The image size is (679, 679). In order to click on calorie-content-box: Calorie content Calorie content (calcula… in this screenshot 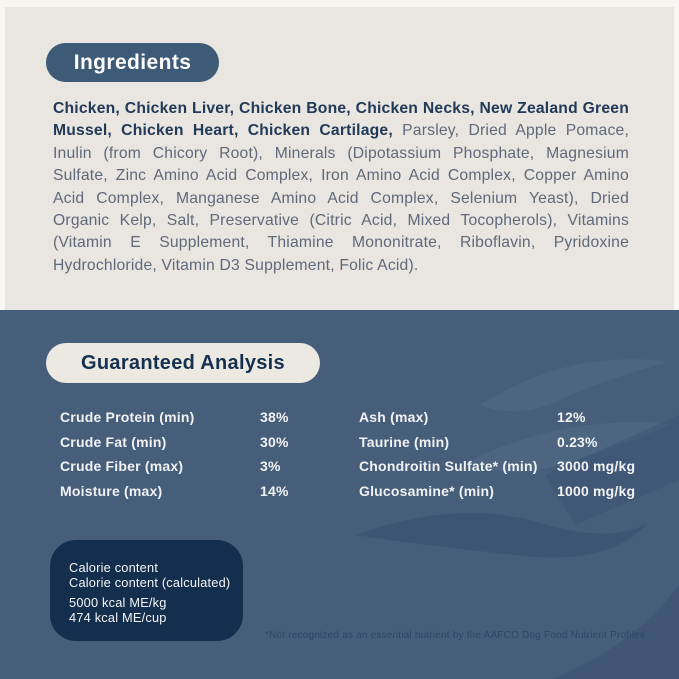, I will do `click(146, 590)`.